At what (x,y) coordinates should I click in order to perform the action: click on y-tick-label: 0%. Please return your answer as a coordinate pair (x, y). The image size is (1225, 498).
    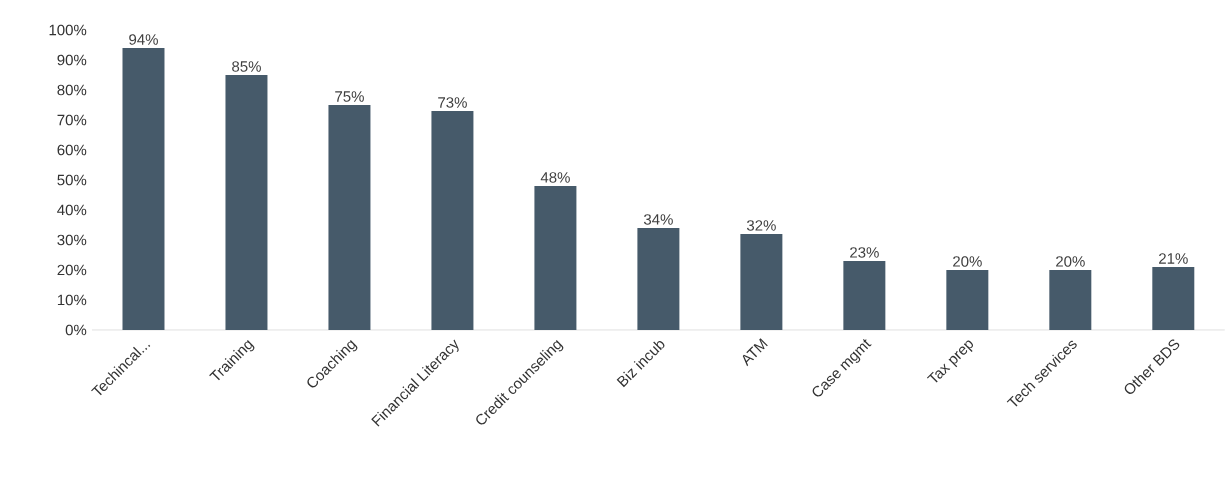
    Looking at the image, I should click on (76, 330).